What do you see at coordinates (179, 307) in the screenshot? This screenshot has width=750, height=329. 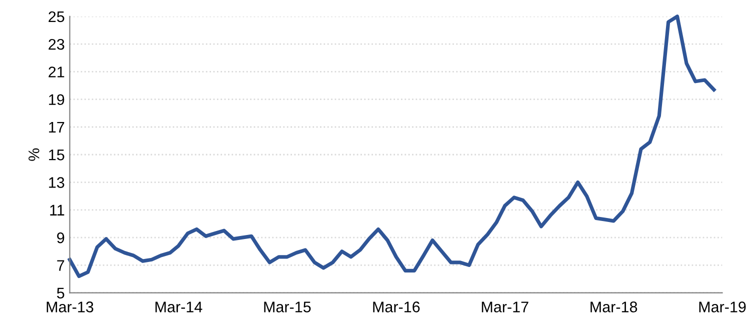 I see `x-tick-label: Mar-14` at bounding box center [179, 307].